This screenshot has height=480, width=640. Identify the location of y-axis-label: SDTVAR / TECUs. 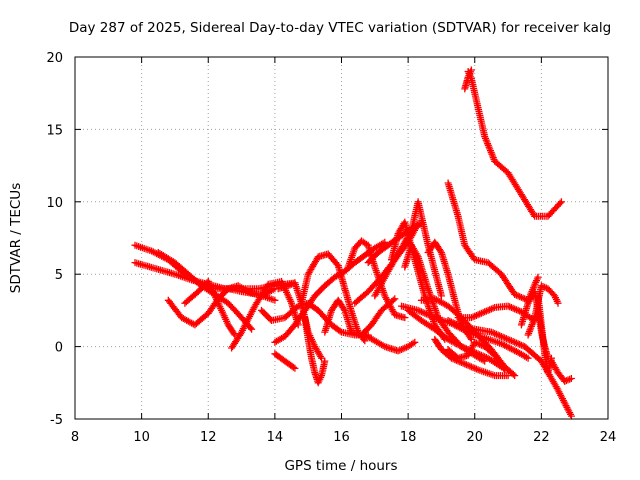
(16, 238).